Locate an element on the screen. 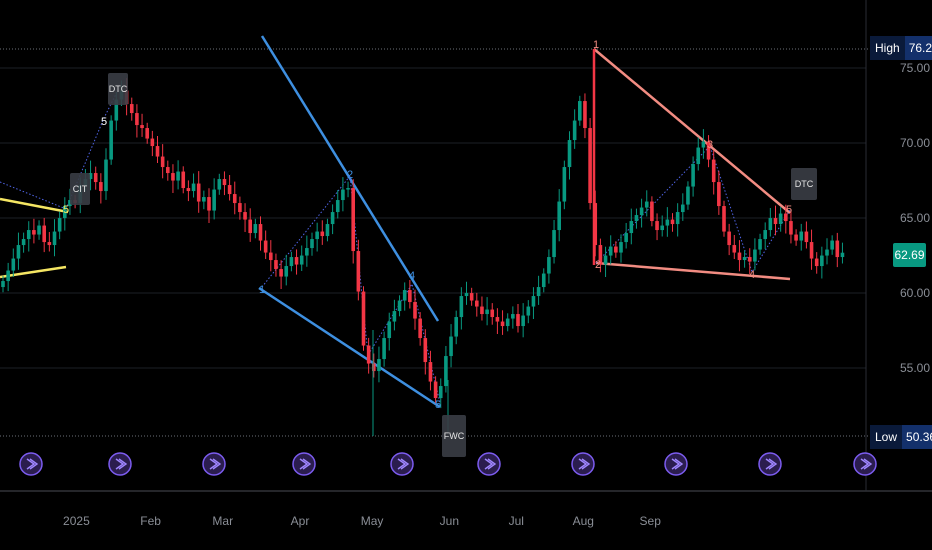 The width and height of the screenshot is (932, 550). pattern-box-bg is located at coordinates (118, 89).